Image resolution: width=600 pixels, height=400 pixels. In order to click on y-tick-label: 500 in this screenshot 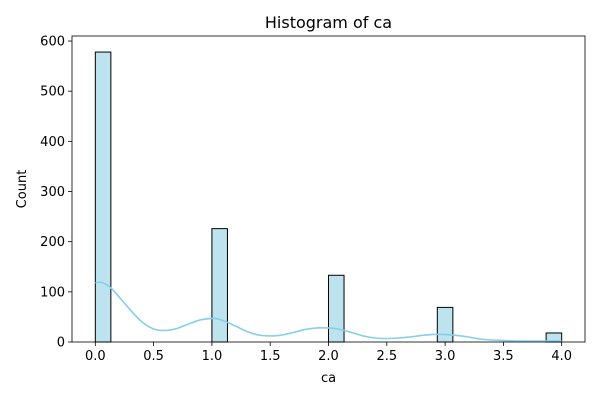, I will do `click(52, 92)`.